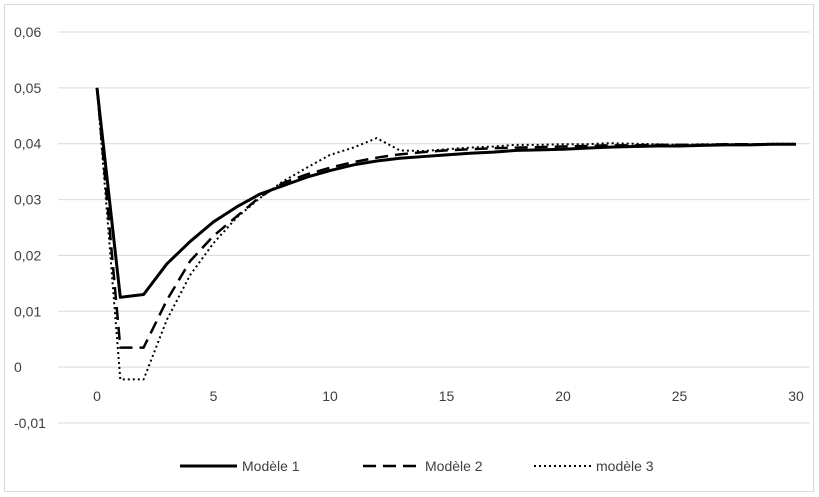 Image resolution: width=819 pixels, height=497 pixels. Describe the element at coordinates (30, 227) in the screenshot. I see `y-axis-tick-labels: -0,01 0 0,01 0,02 0,03 0,04 0,05 0,06` at that location.